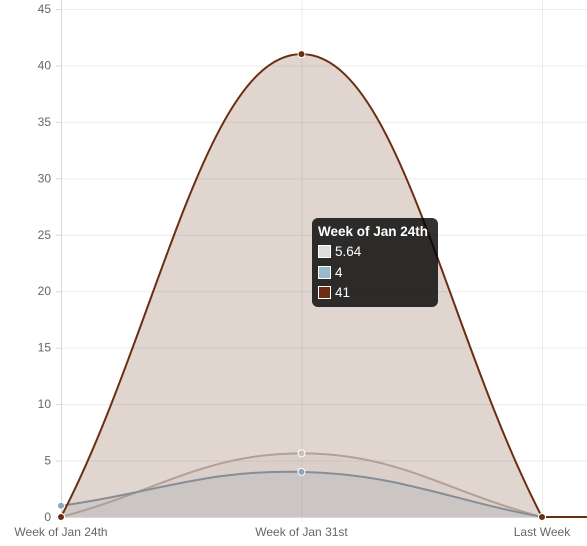 The height and width of the screenshot is (546, 587). I want to click on x-tick-label: Week of Jan 24th, so click(60, 532).